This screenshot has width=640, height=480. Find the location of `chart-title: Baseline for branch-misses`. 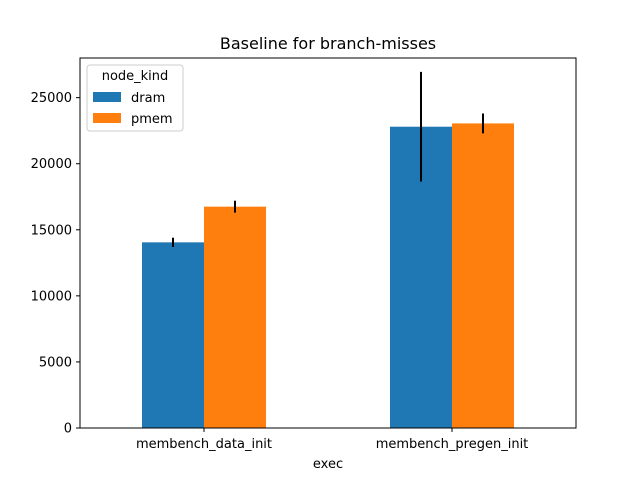

chart-title: Baseline for branch-misses is located at coordinates (328, 43).